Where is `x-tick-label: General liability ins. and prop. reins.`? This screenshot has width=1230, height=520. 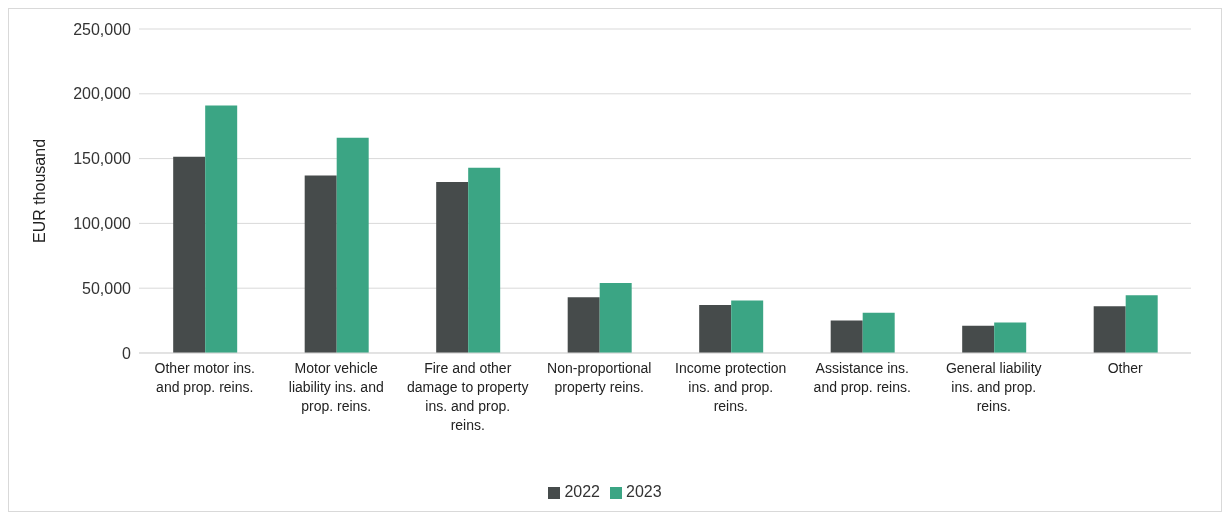
x-tick-label: General liability ins. and prop. reins. is located at coordinates (993, 387).